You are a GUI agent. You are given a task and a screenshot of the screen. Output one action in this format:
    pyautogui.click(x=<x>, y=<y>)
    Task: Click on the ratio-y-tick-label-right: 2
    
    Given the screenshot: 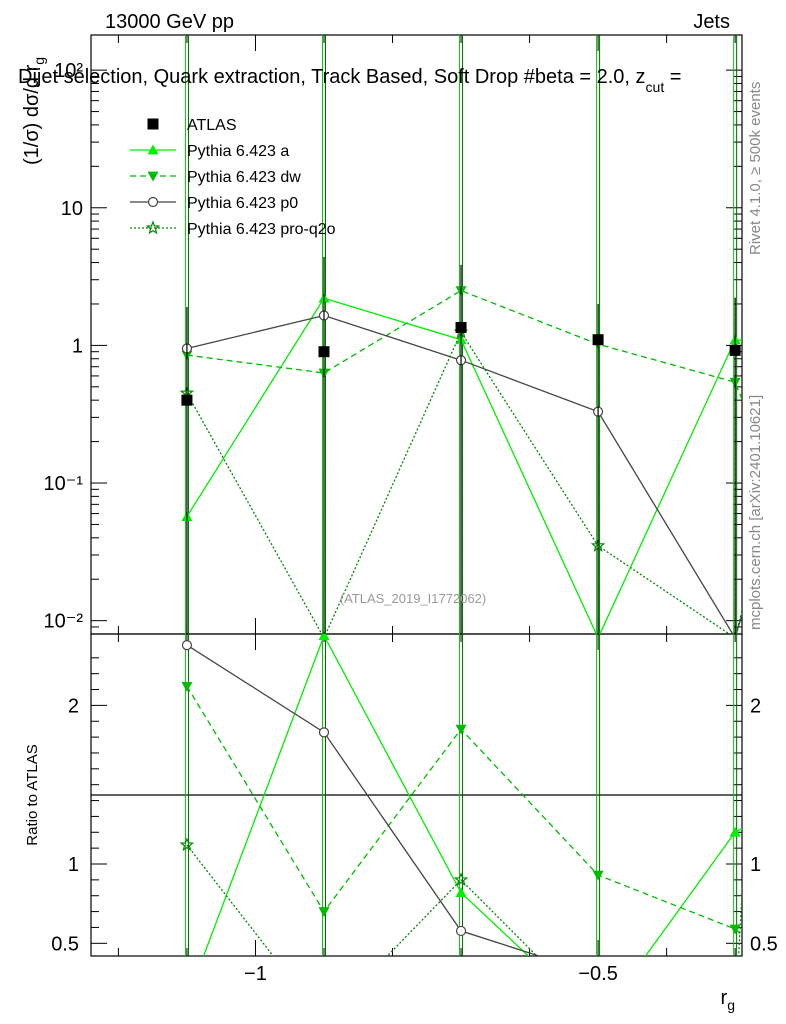 What is the action you would take?
    pyautogui.click(x=755, y=706)
    